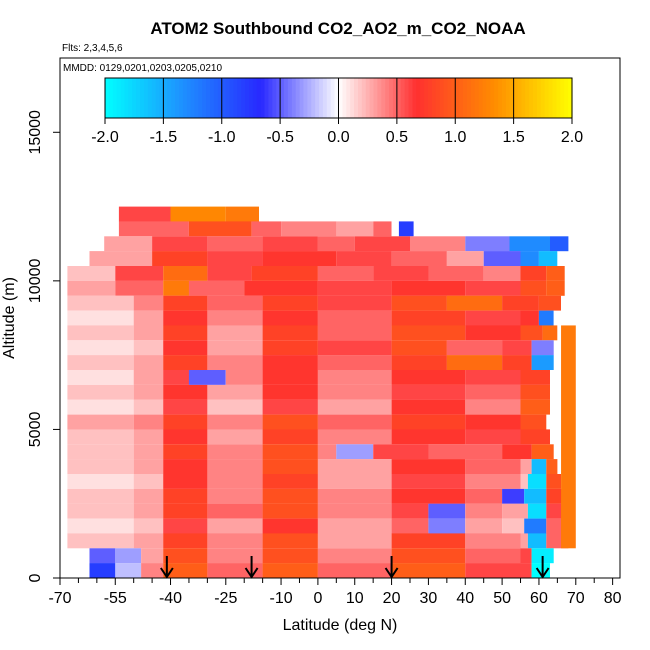 The image size is (650, 650). I want to click on x-tick-label: 50, so click(502, 598).